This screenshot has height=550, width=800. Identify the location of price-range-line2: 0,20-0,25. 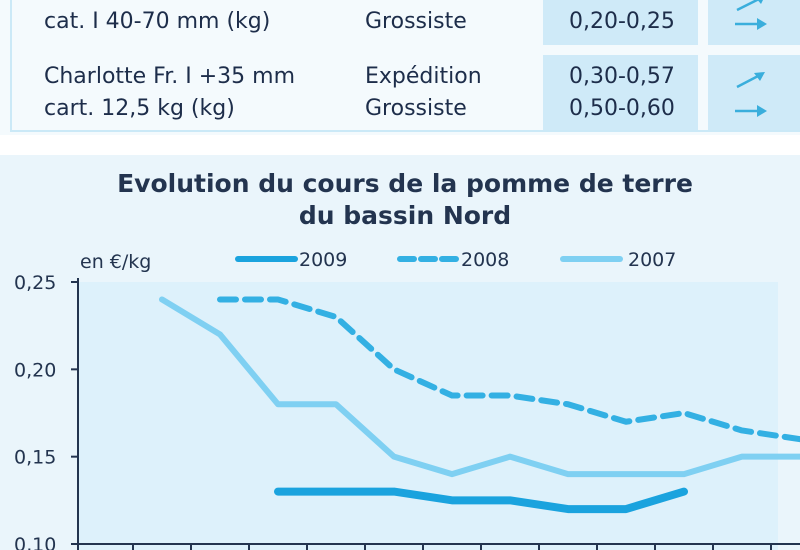
(622, 21).